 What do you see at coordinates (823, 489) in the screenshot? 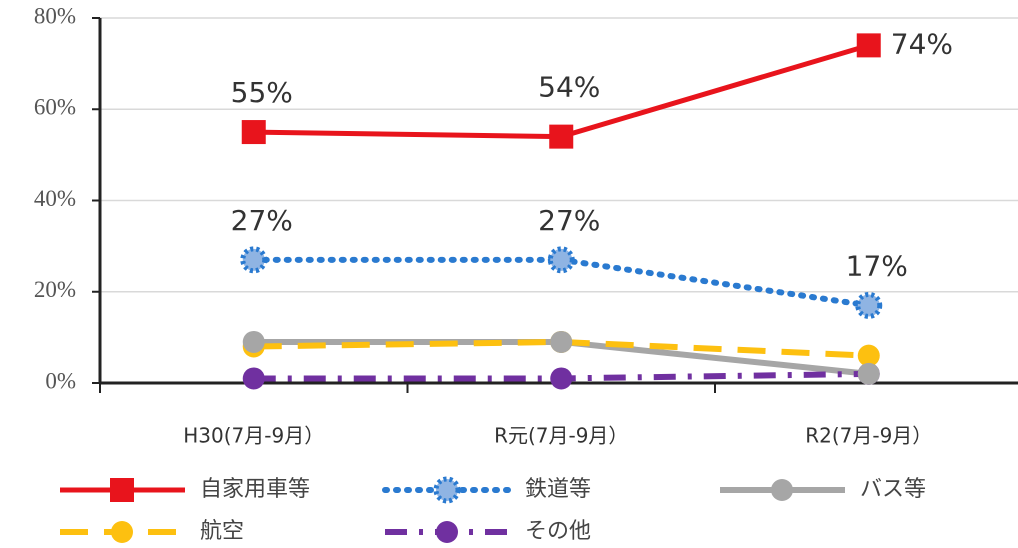
I see `legend-item: バス等` at bounding box center [823, 489].